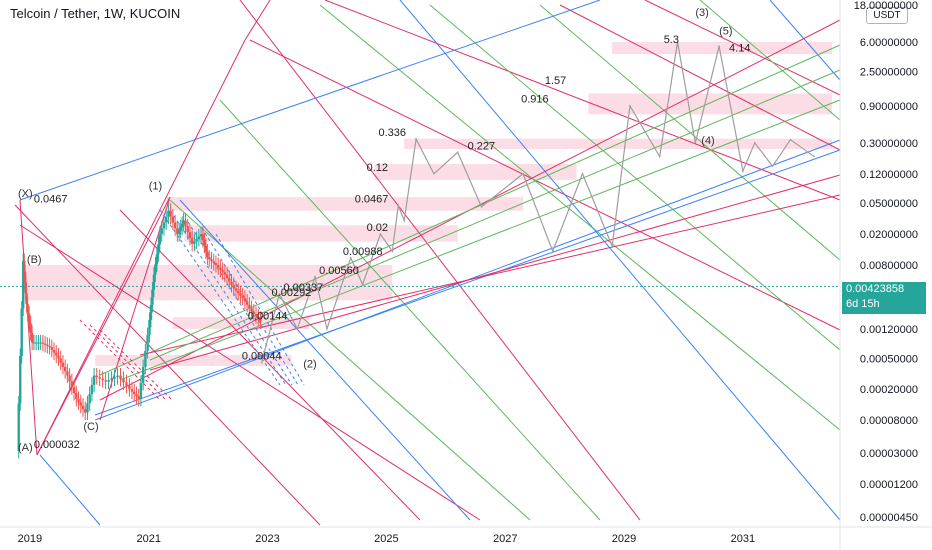 The image size is (932, 550). Describe the element at coordinates (372, 200) in the screenshot. I see `annotation-9: 0.0467` at that location.